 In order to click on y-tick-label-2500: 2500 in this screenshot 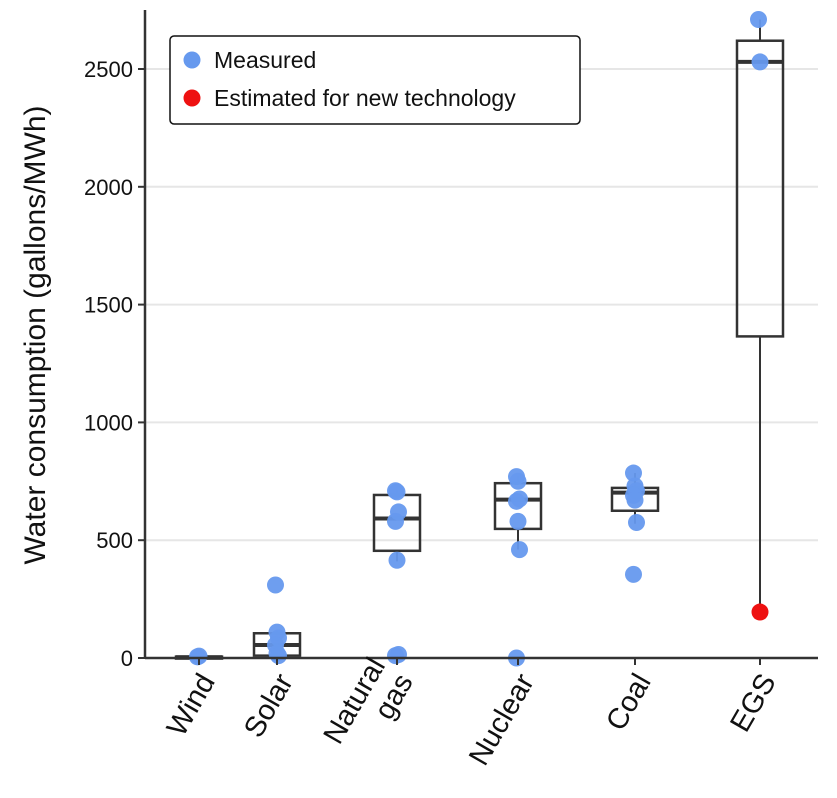, I will do `click(108, 69)`.